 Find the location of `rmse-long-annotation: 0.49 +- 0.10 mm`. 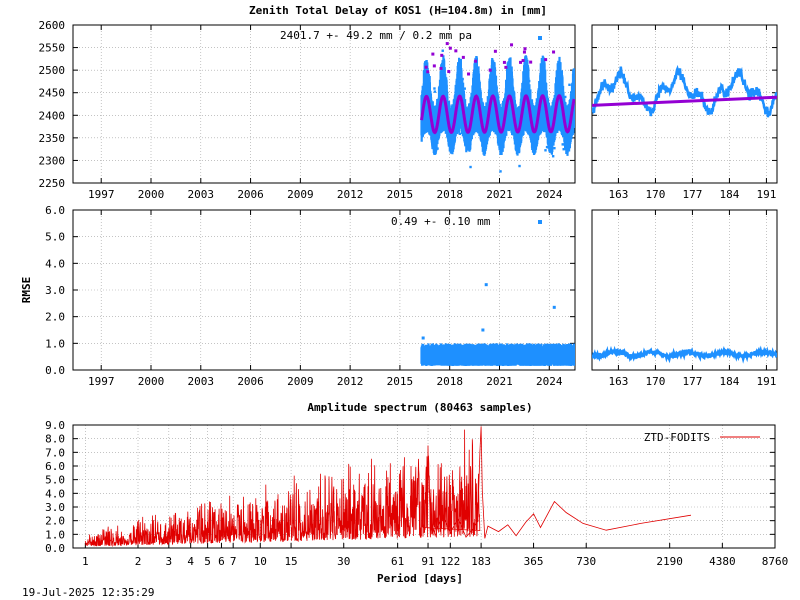

rmse-long-annotation: 0.49 +- 0.10 mm is located at coordinates (441, 221).